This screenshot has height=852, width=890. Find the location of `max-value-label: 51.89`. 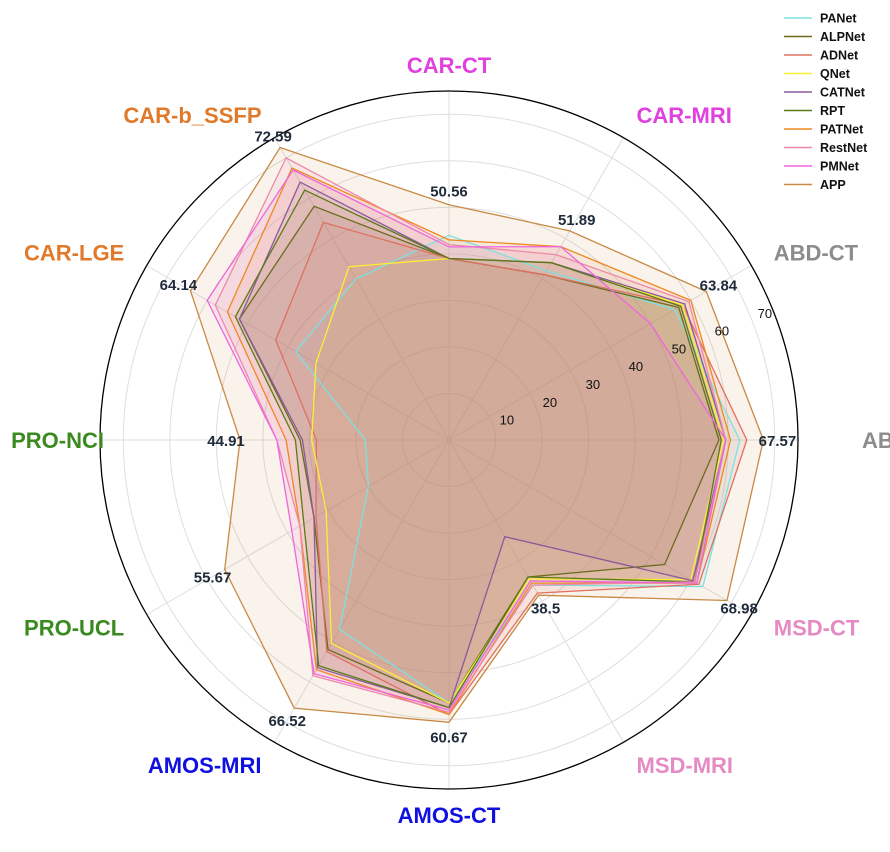

max-value-label: 51.89 is located at coordinates (577, 220).